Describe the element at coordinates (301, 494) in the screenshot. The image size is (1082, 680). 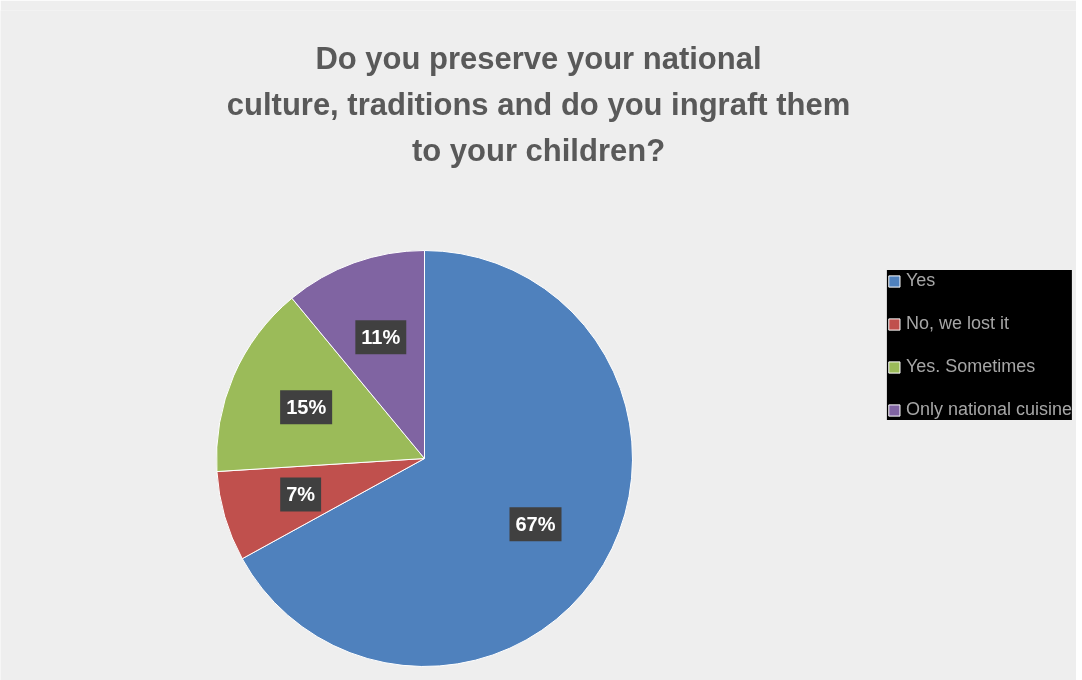
I see `data-label: 7%` at that location.